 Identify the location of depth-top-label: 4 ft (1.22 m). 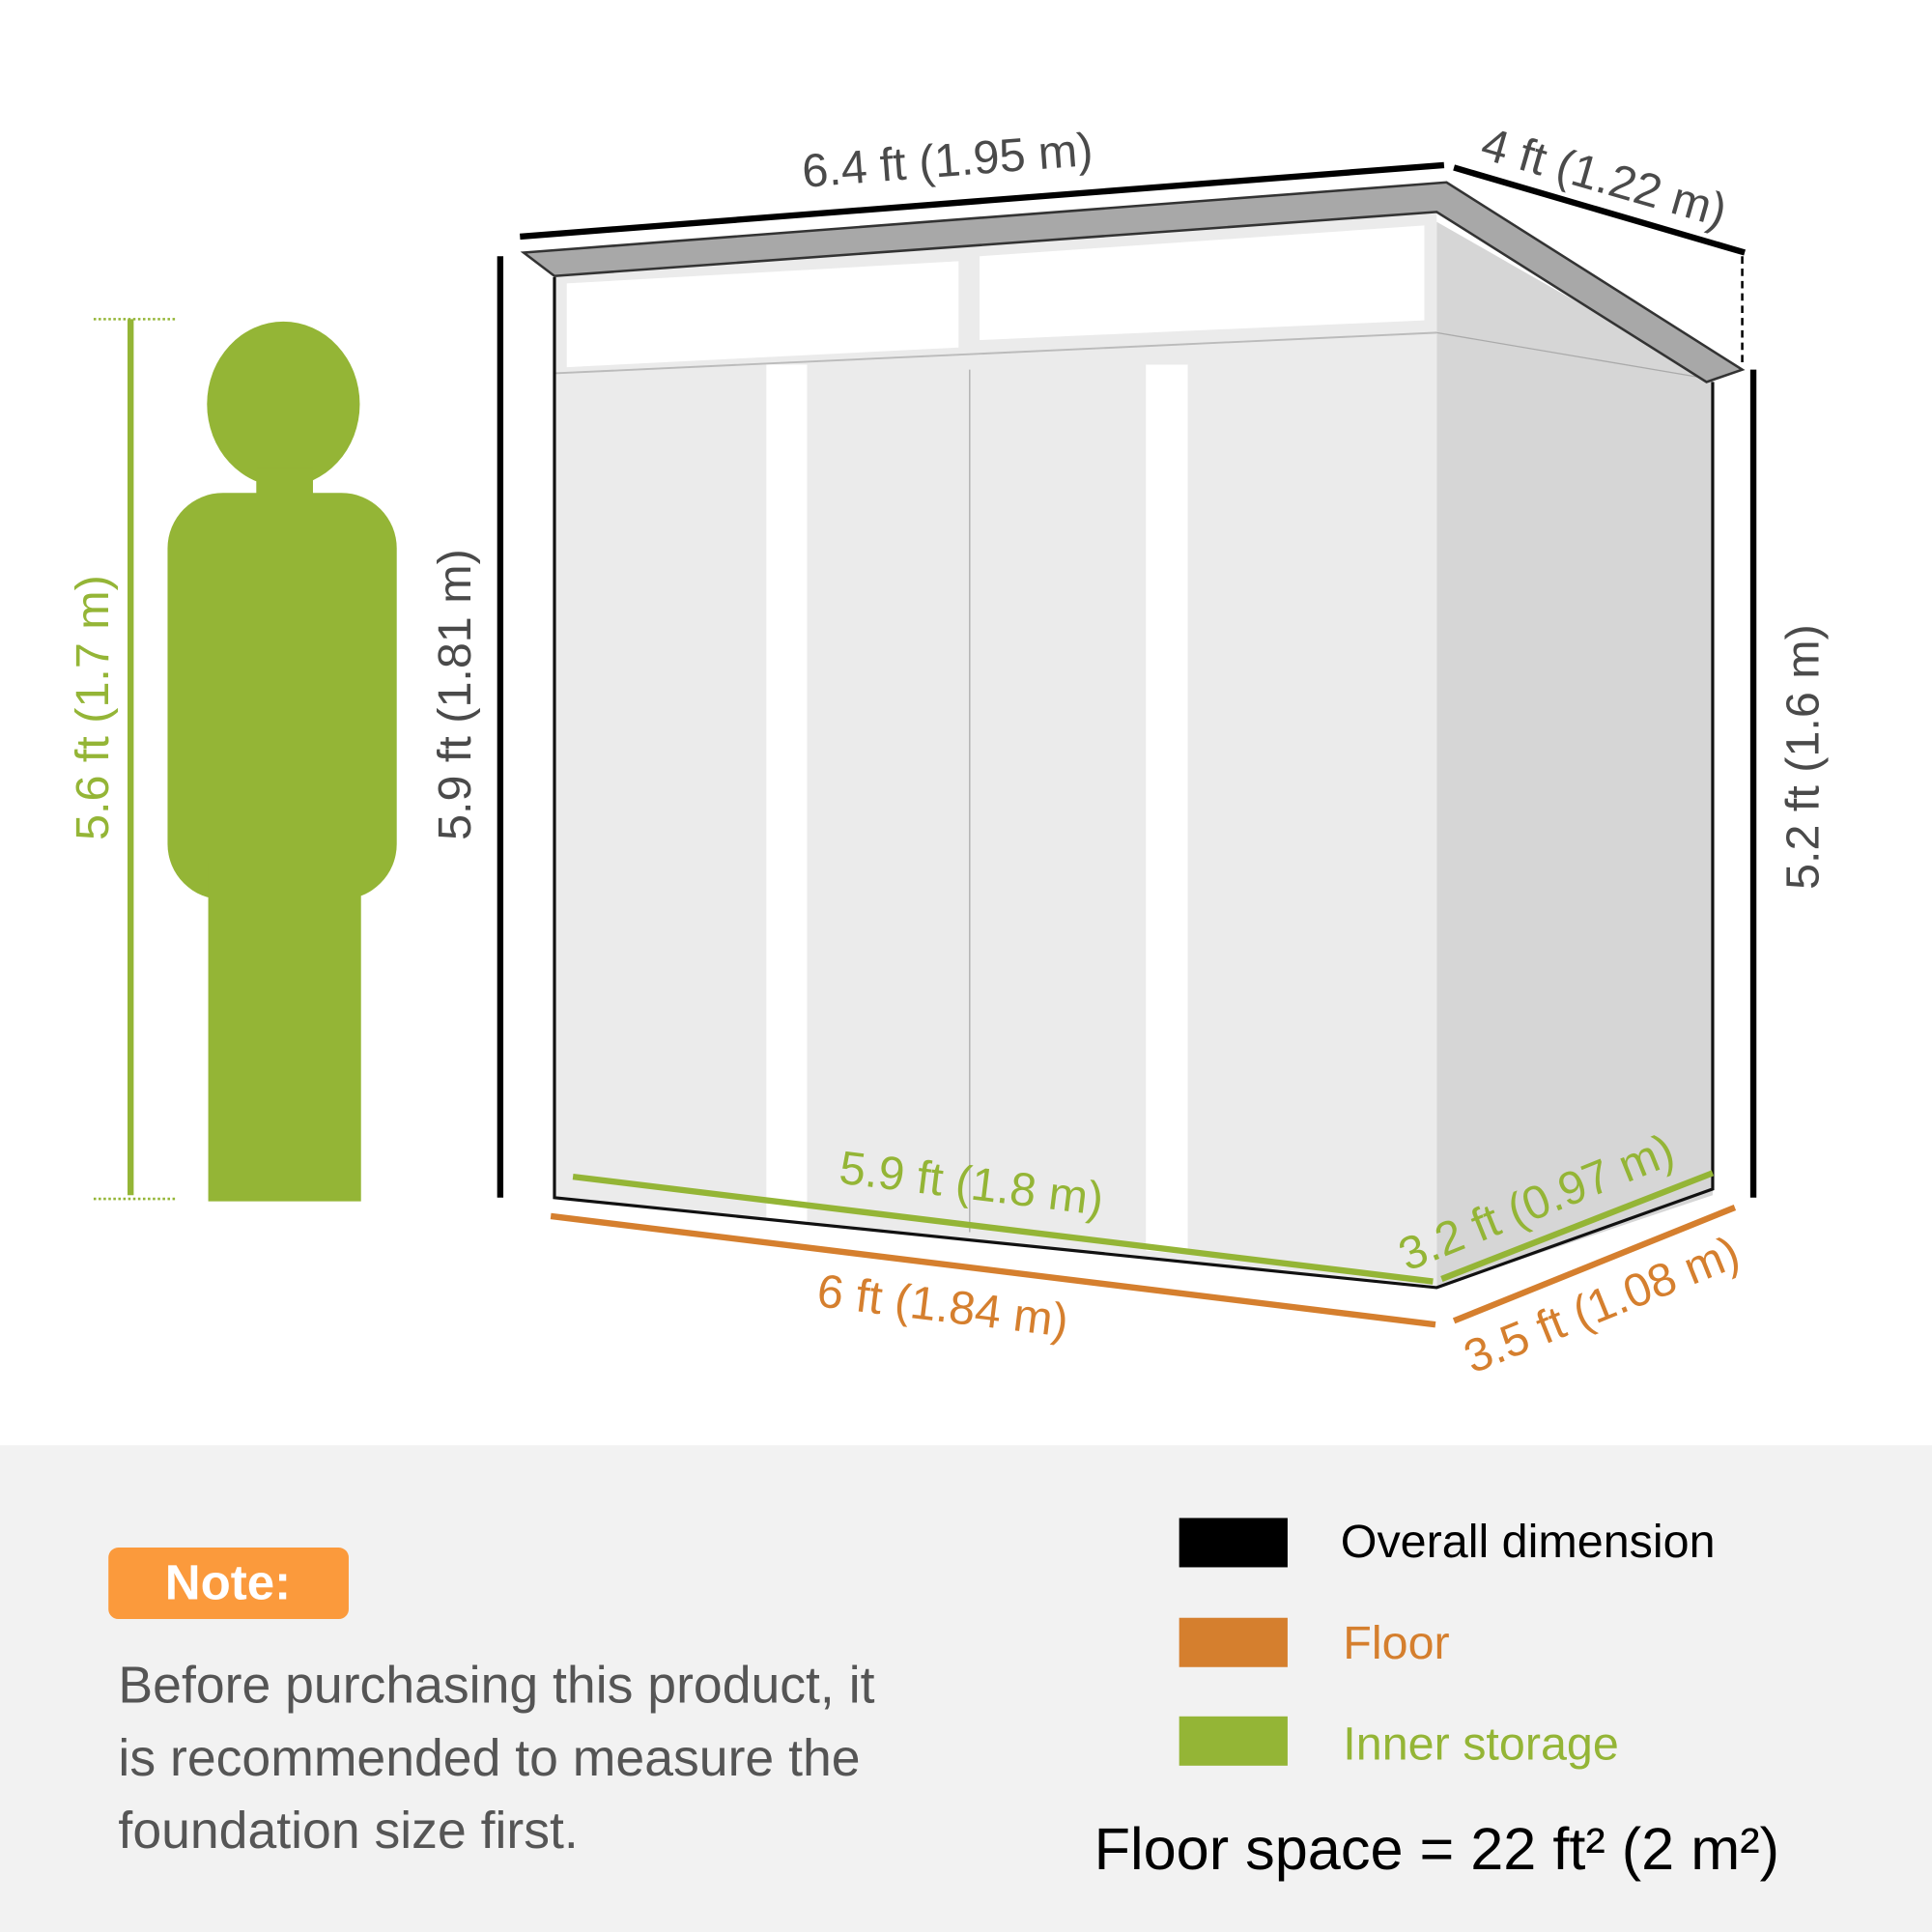
(1604, 178).